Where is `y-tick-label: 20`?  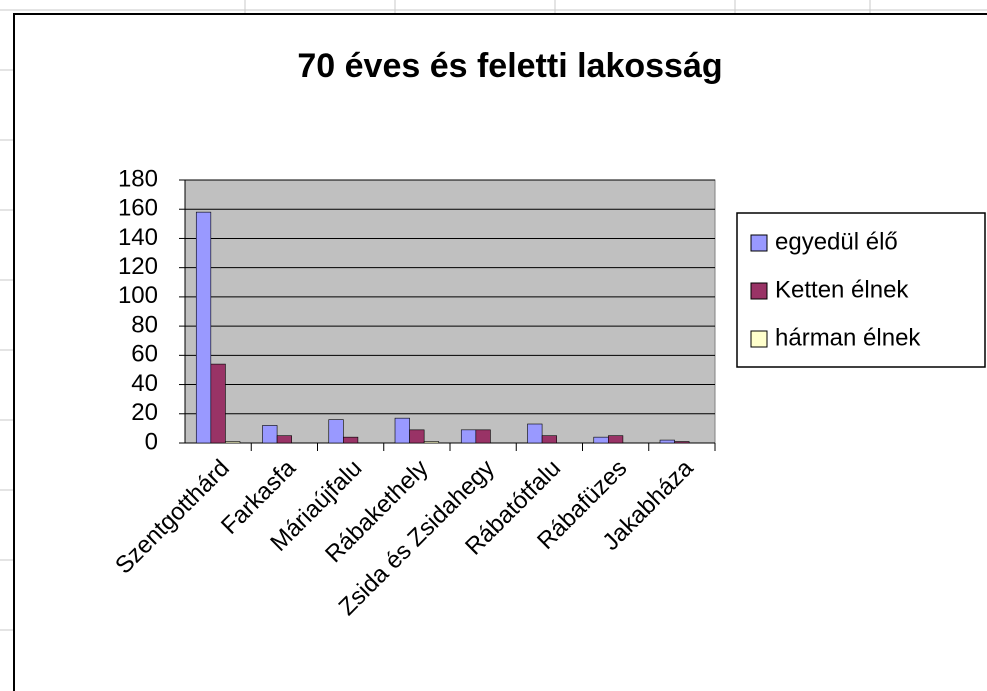 y-tick-label: 20 is located at coordinates (144, 412).